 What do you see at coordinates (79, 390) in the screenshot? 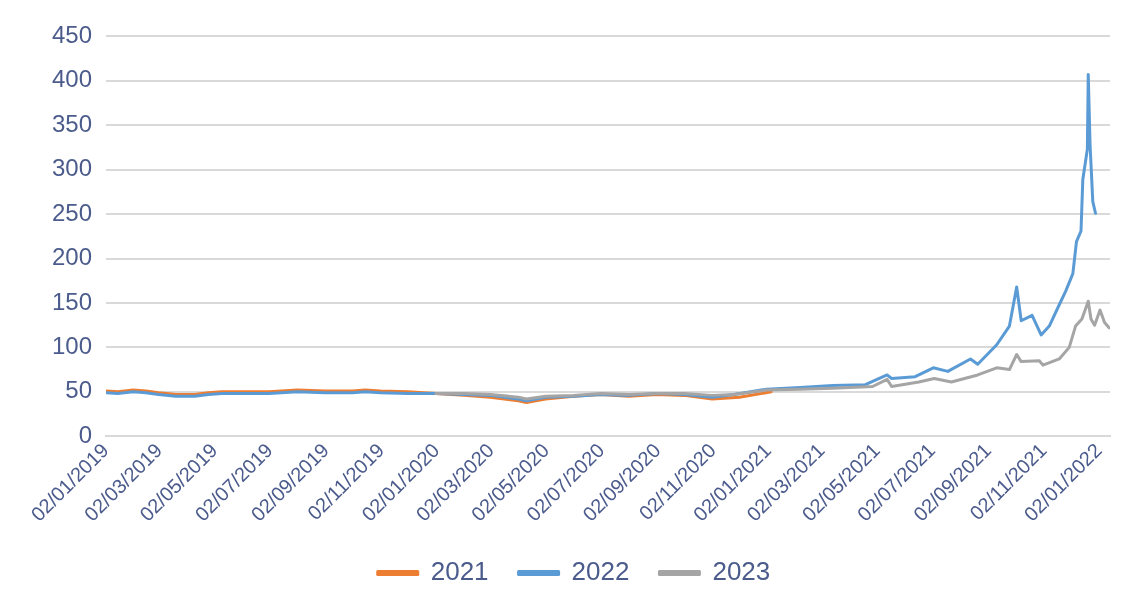
I see `y-tick-label: 50` at bounding box center [79, 390].